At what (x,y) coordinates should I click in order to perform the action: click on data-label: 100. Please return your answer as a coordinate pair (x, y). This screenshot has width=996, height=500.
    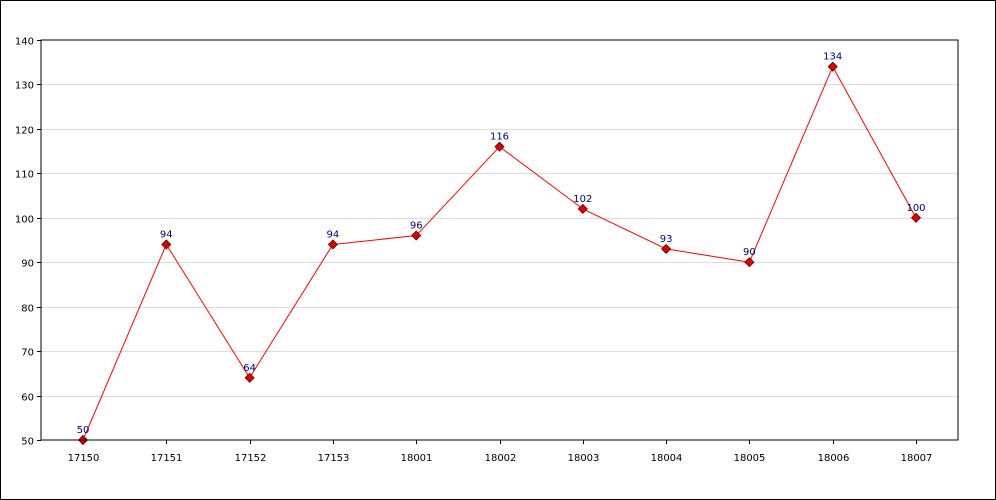
    Looking at the image, I should click on (915, 208).